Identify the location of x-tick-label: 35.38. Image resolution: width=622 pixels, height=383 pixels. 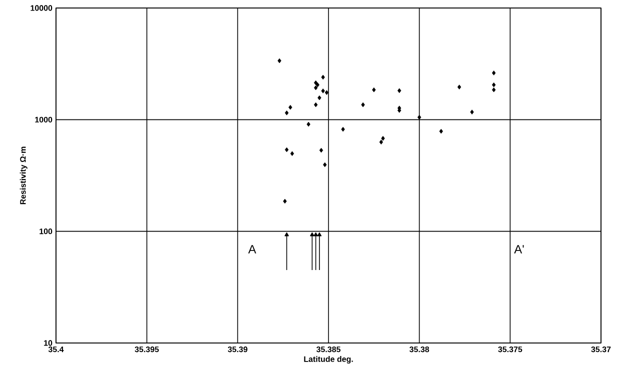
(420, 349).